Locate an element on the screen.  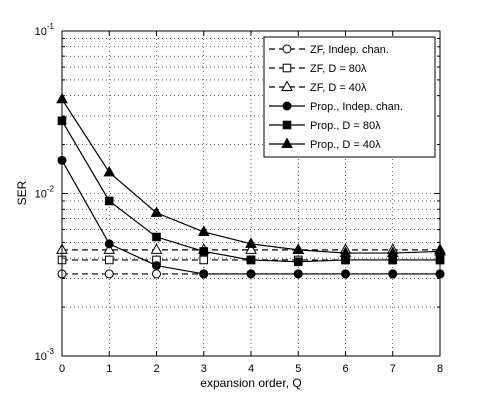
legend-label: Prop., D = 40λ is located at coordinates (345, 145).